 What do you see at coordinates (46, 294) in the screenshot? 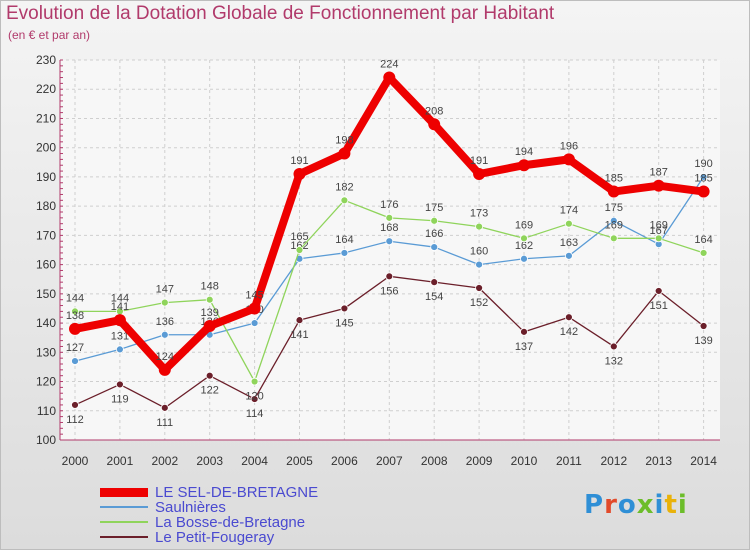
I see `y-tick-label: 150` at bounding box center [46, 294].